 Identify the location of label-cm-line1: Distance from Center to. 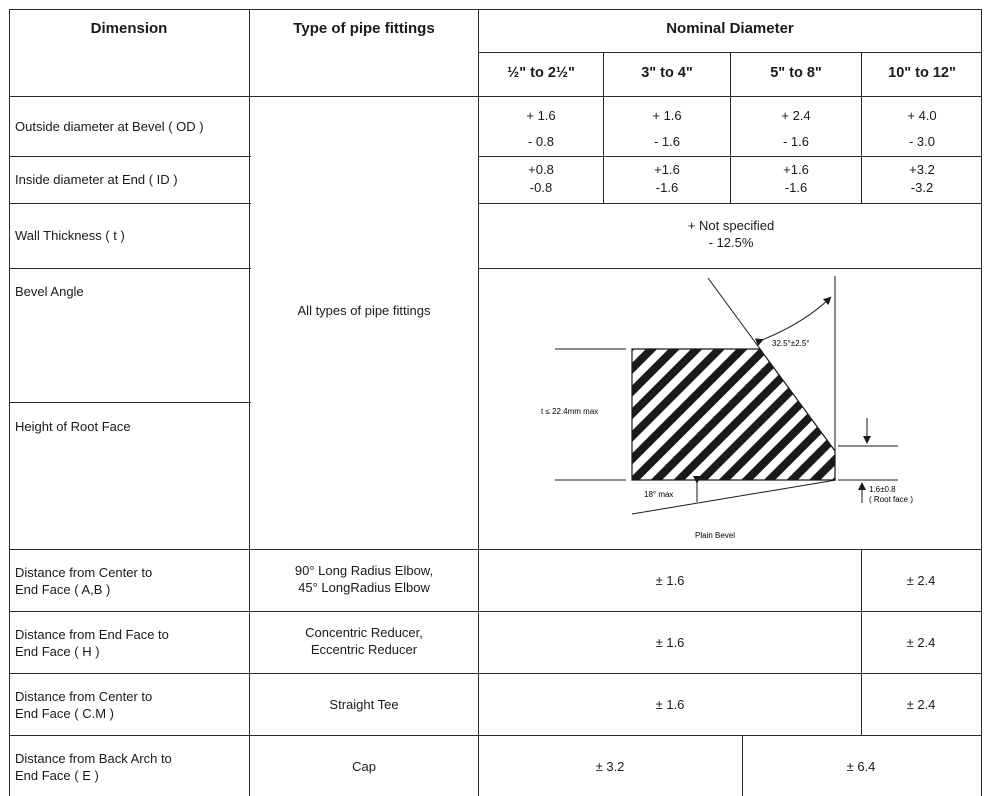
(84, 696).